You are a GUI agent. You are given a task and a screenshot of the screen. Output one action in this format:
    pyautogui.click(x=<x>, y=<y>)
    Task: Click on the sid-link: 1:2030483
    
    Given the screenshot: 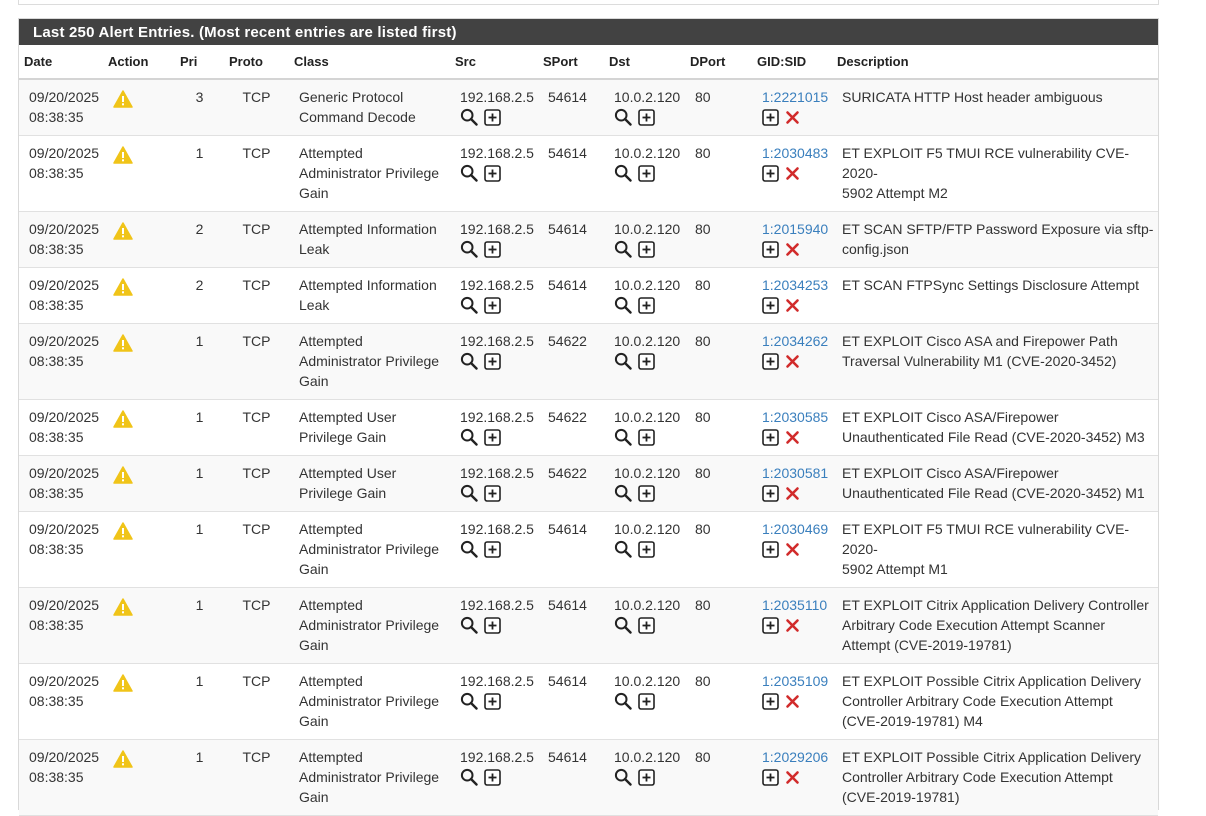 What is the action you would take?
    pyautogui.click(x=795, y=153)
    